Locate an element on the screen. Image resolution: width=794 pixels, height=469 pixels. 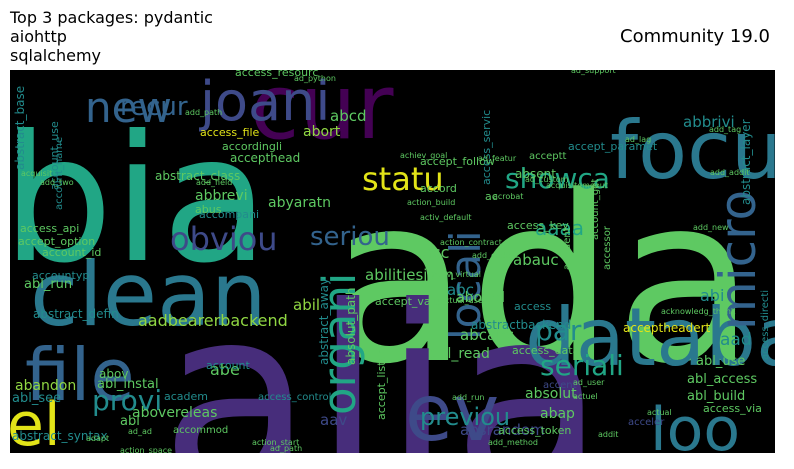
cloud-word: achiev_goal is located at coordinates (423, 155).